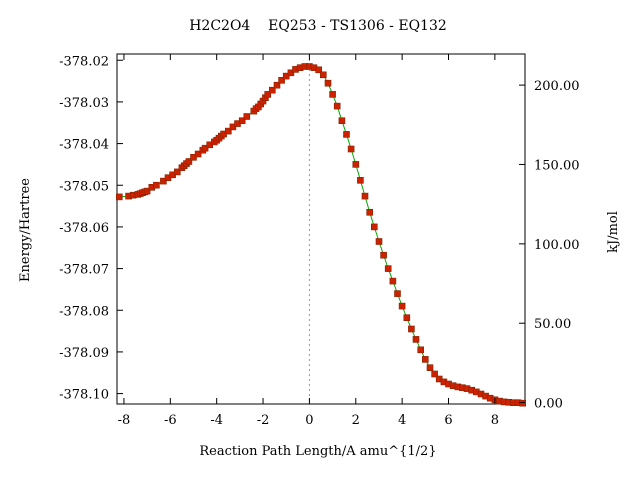  I want to click on x-tick-label: 4, so click(402, 420).